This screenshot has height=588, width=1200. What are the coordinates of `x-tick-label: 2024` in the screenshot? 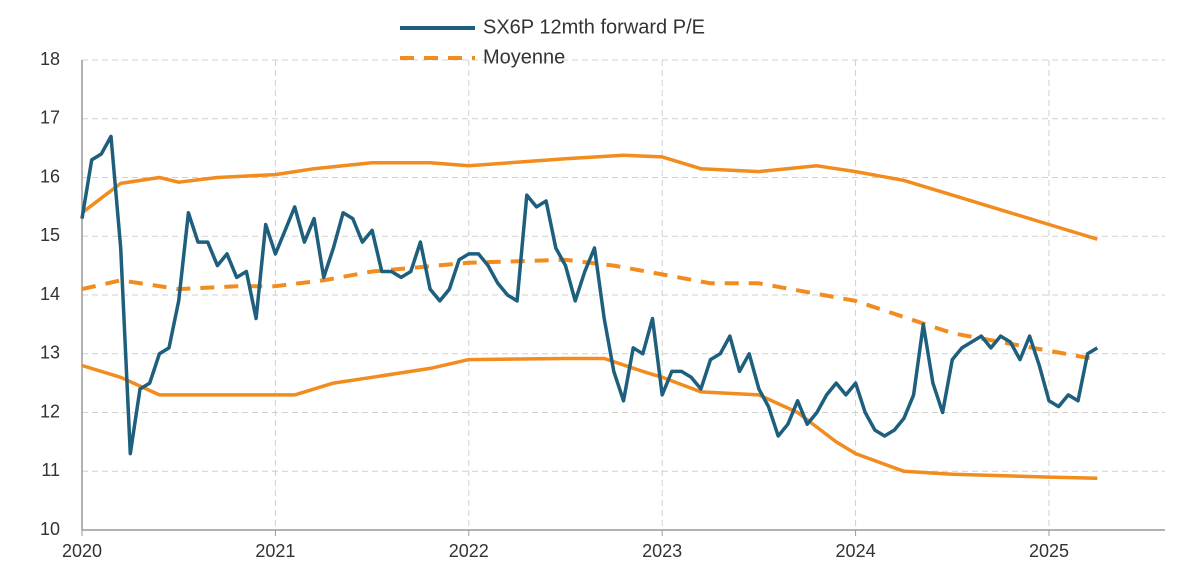 It's located at (856, 551).